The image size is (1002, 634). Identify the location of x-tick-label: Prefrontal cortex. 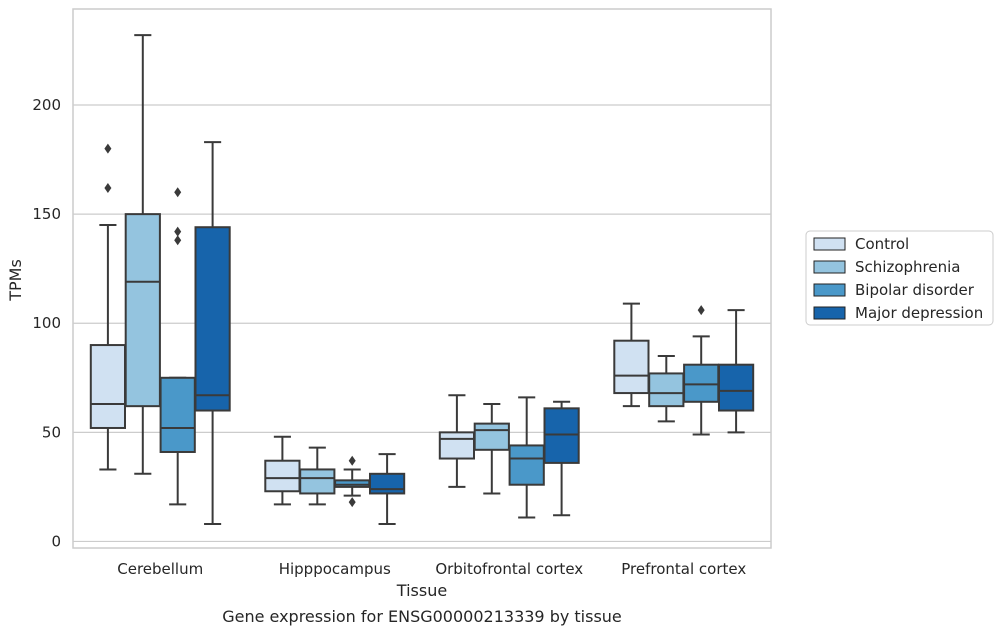
(683, 569).